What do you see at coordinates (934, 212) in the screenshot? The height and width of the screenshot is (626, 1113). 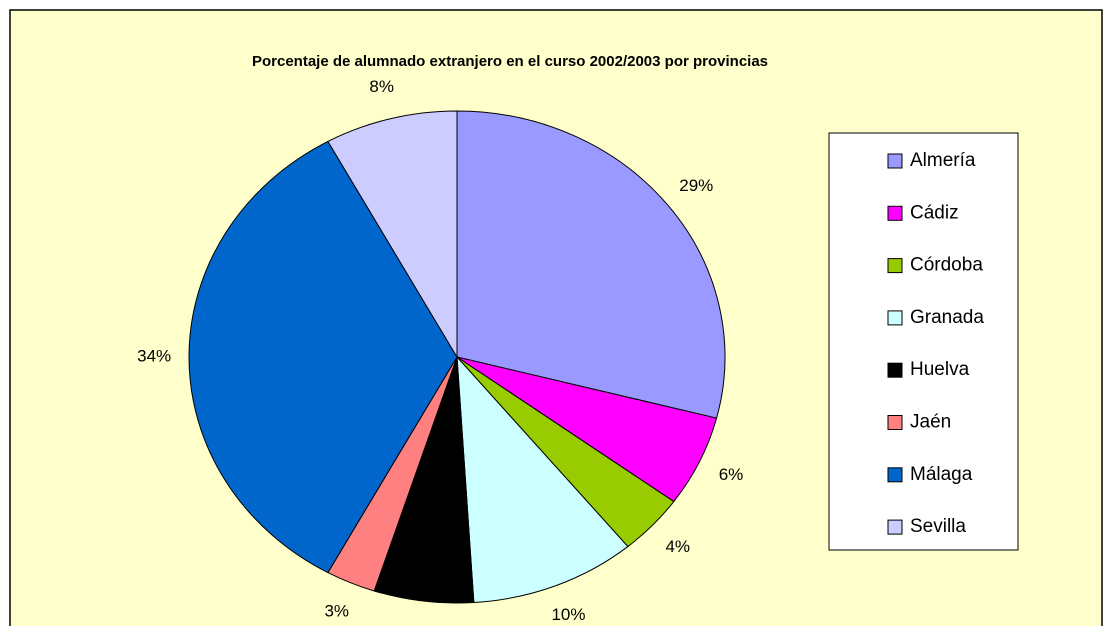 I see `legend-label: Cádiz` at bounding box center [934, 212].